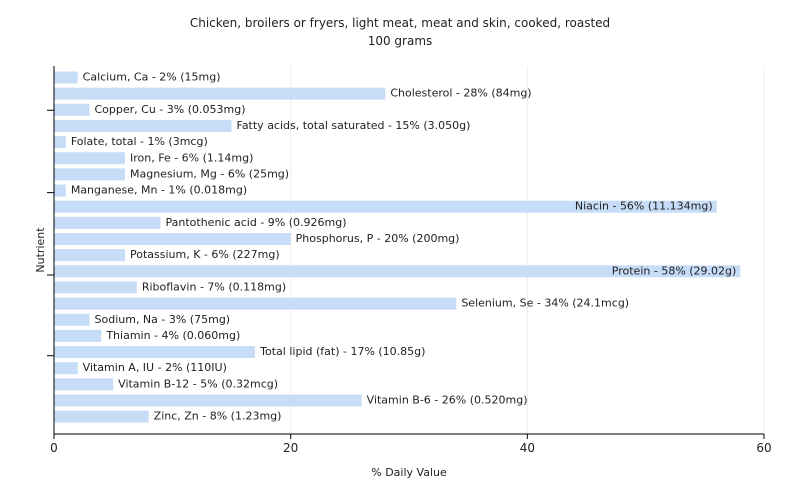 Image resolution: width=800 pixels, height=500 pixels. Describe the element at coordinates (447, 400) in the screenshot. I see `bar-label: Vitamin B-6 - 26% (0.520mg)` at that location.